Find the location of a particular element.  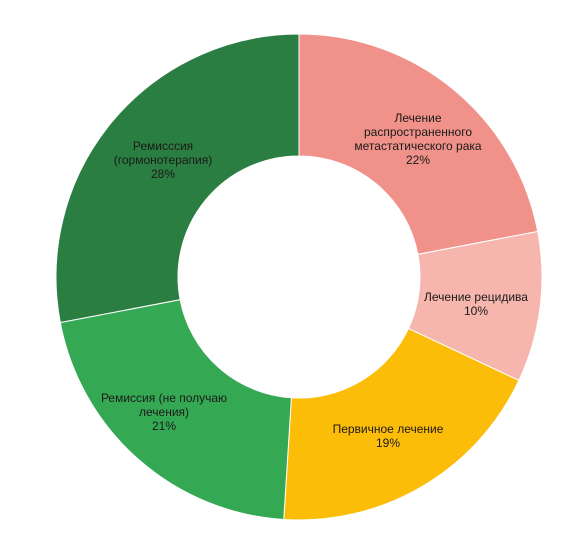

slice-label-3: Первичное лечение 19% is located at coordinates (388, 436).